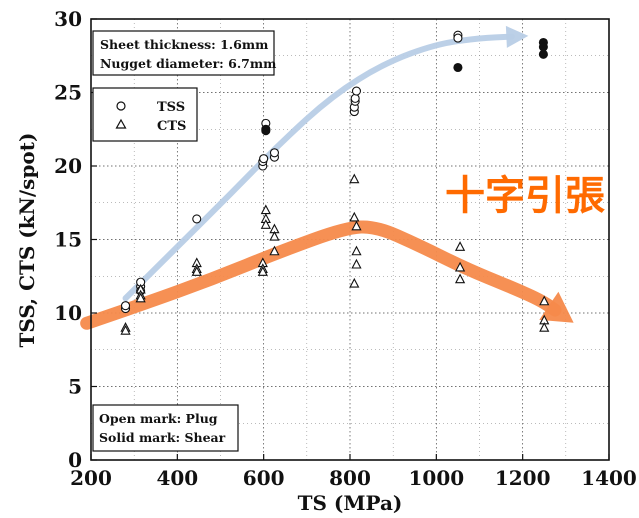  Describe the element at coordinates (68, 19) in the screenshot. I see `y-tick-label: 30` at that location.